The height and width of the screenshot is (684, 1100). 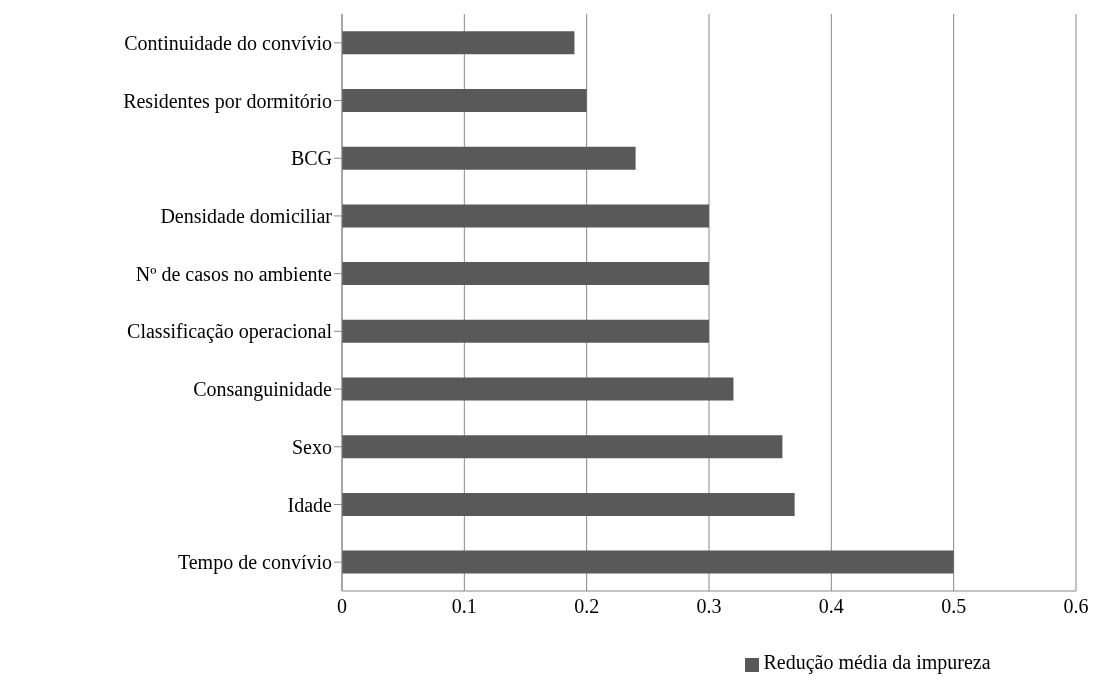 What do you see at coordinates (230, 332) in the screenshot?
I see `y-tick-label: Classificação operacional` at bounding box center [230, 332].